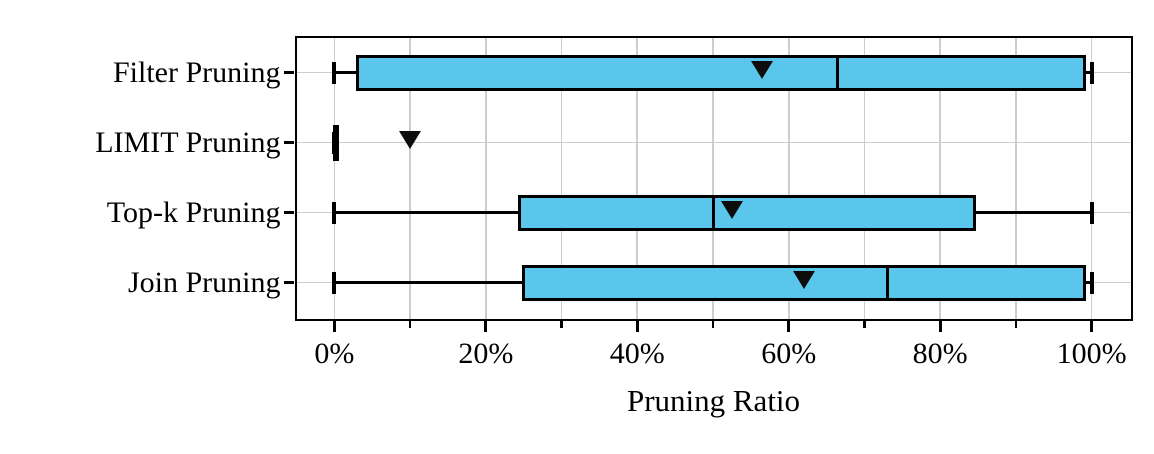 The width and height of the screenshot is (1154, 454). What do you see at coordinates (1091, 353) in the screenshot?
I see `x-axis-tick-label: 100%` at bounding box center [1091, 353].